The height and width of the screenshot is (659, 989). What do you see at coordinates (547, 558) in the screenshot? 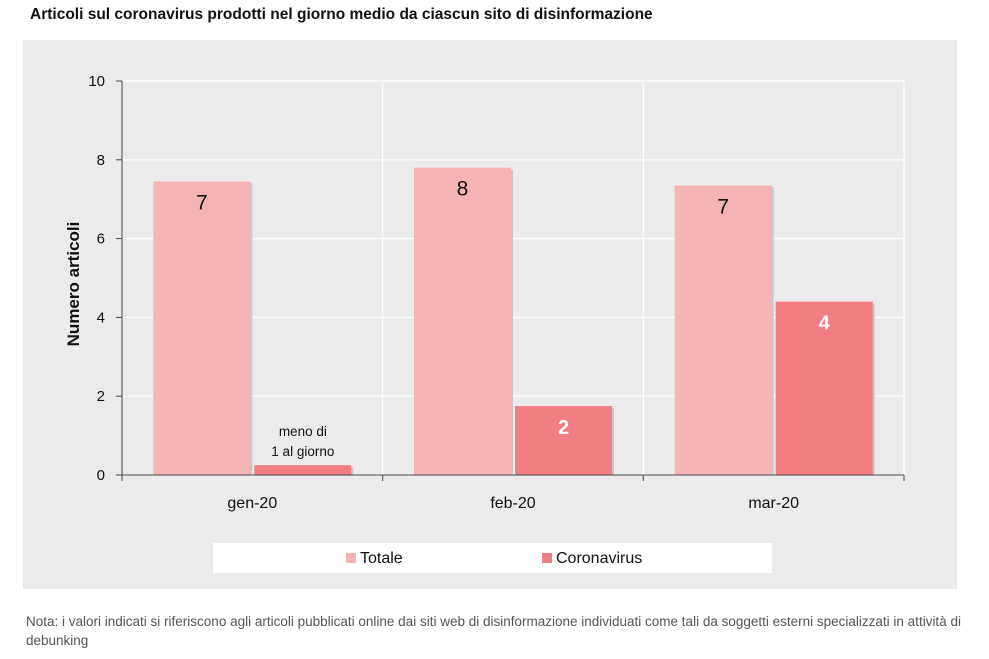
I see `legend-swatch-coronavirus` at bounding box center [547, 558].